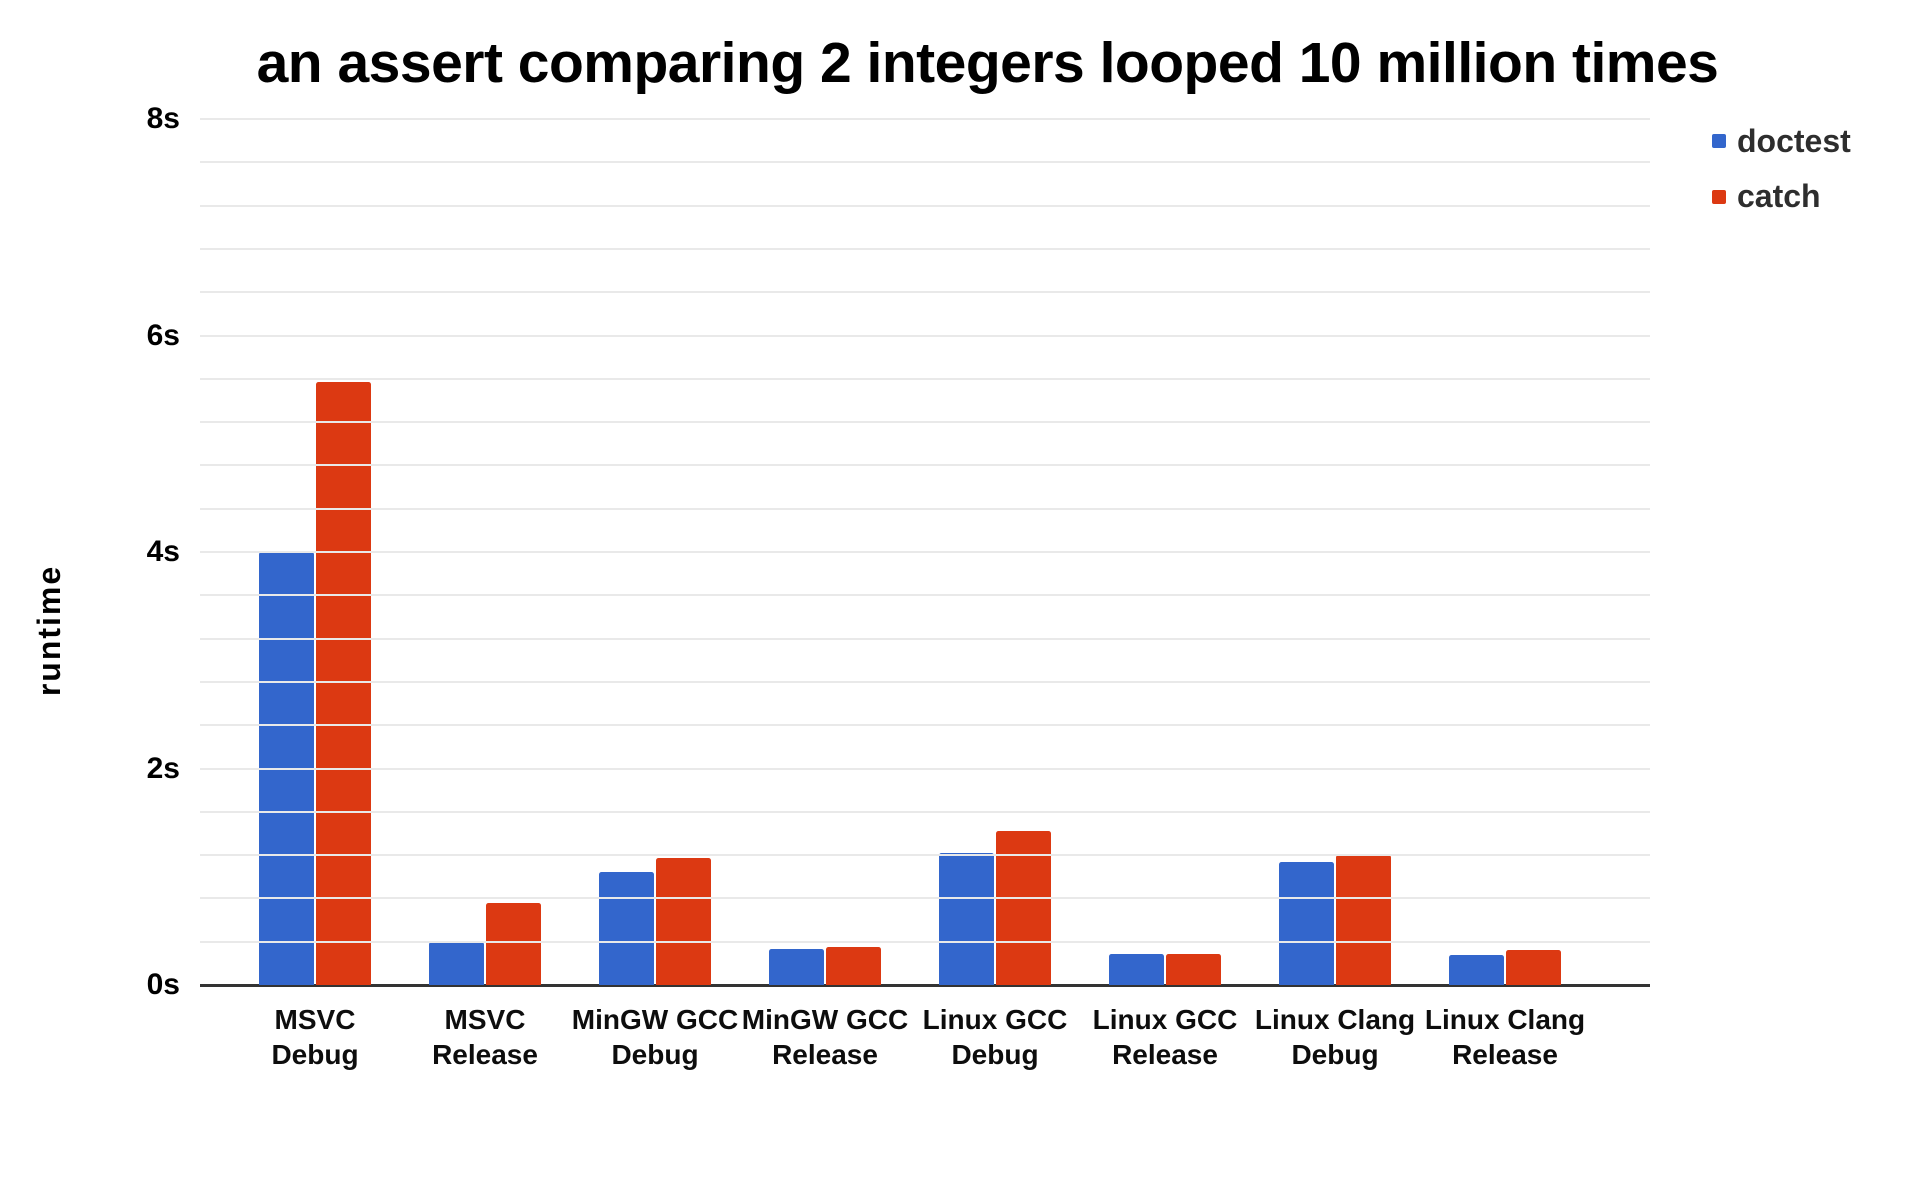 This screenshot has height=1200, width=1920. I want to click on legend-swatch-doctest, so click(1719, 141).